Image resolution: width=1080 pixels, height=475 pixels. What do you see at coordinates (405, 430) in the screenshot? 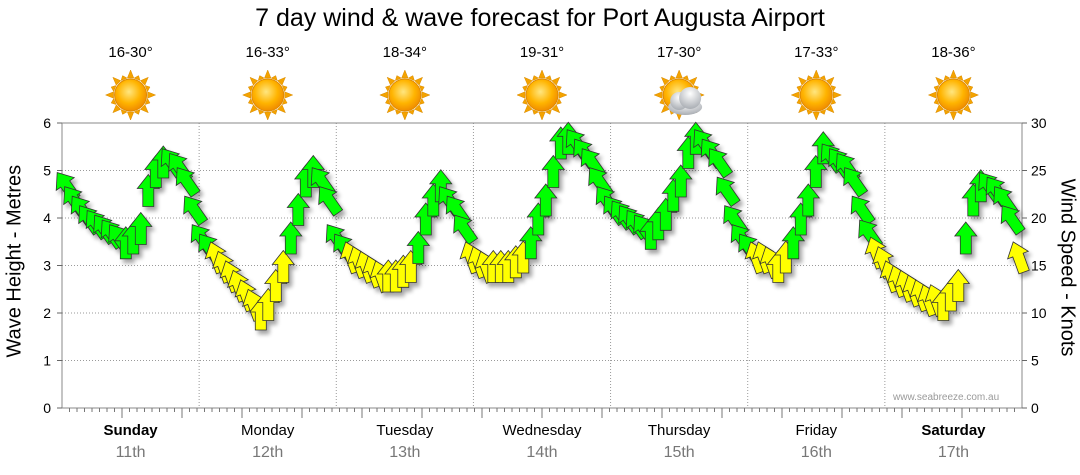
I see `day-name: Tuesday` at bounding box center [405, 430].